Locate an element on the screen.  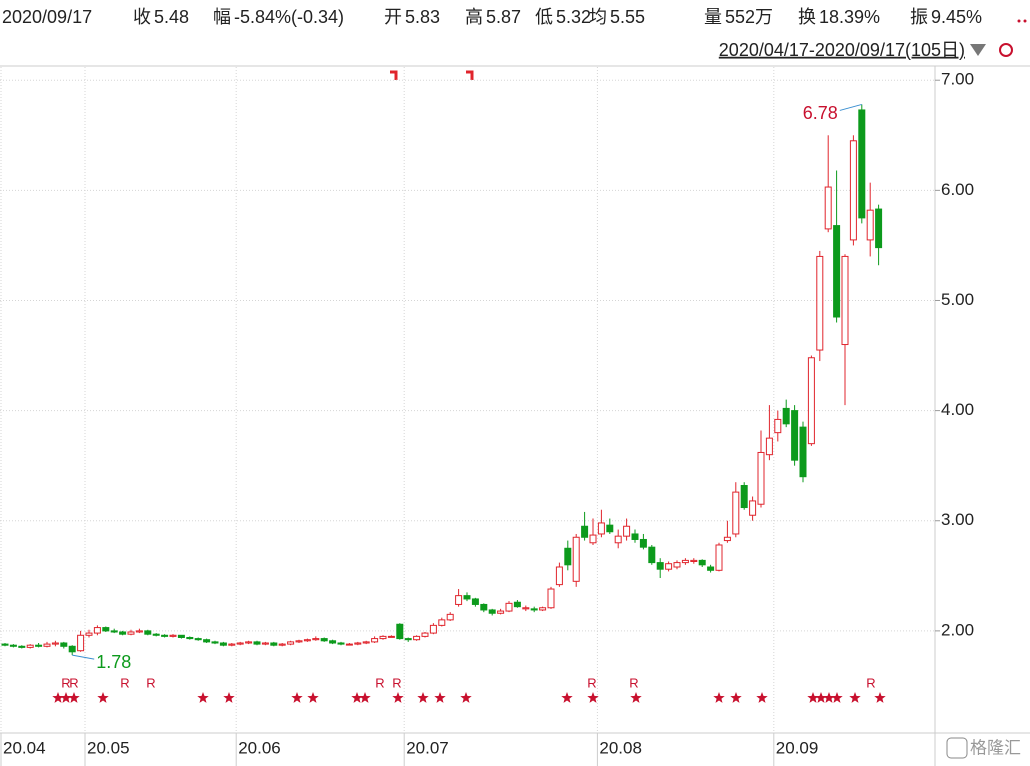
settings-icon is located at coordinates (1006, 50).